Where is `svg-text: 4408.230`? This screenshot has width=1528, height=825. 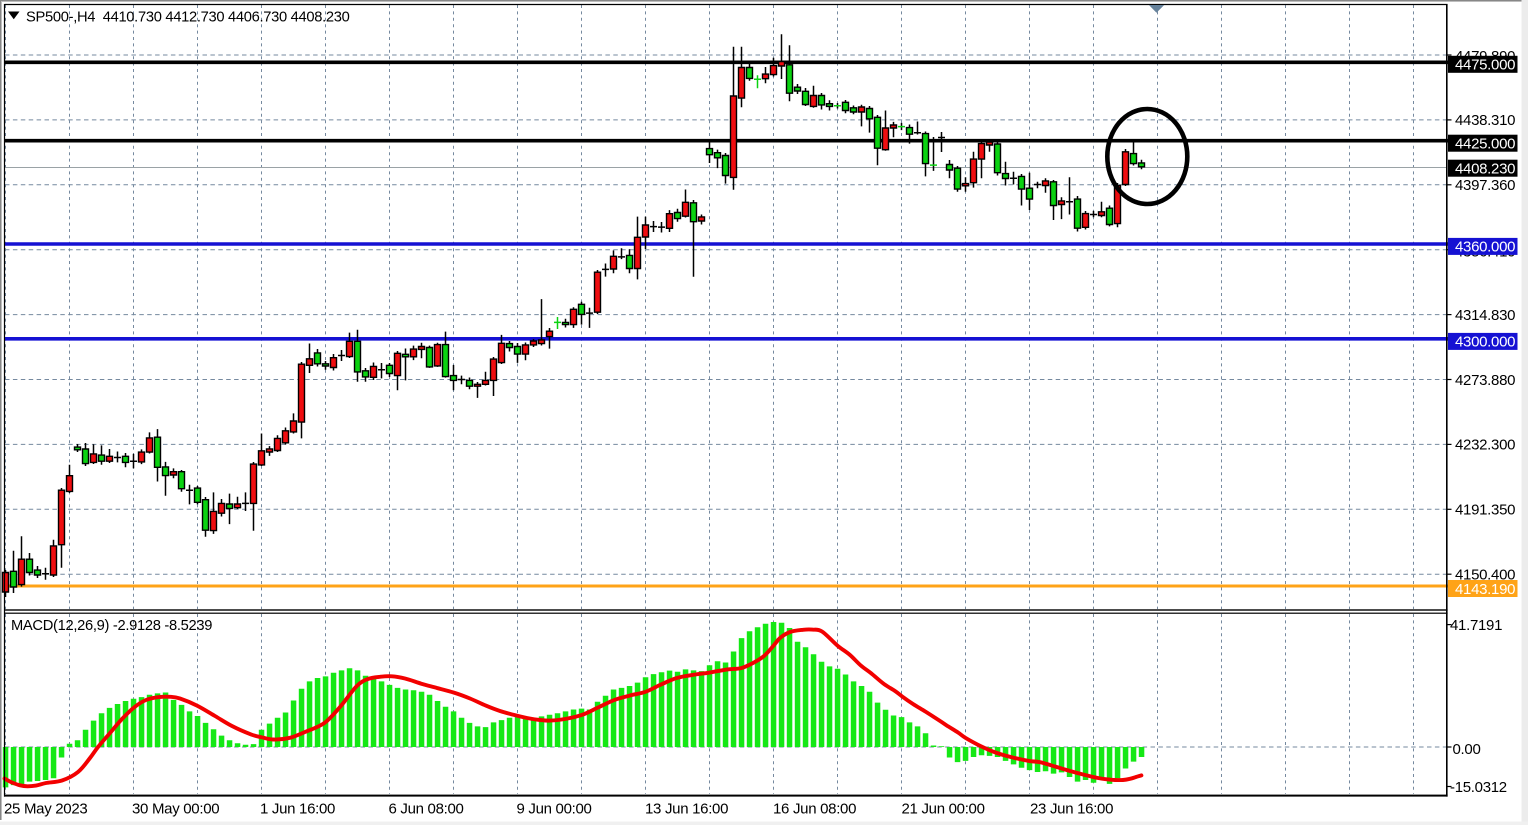 svg-text: 4408.230 is located at coordinates (1485, 169).